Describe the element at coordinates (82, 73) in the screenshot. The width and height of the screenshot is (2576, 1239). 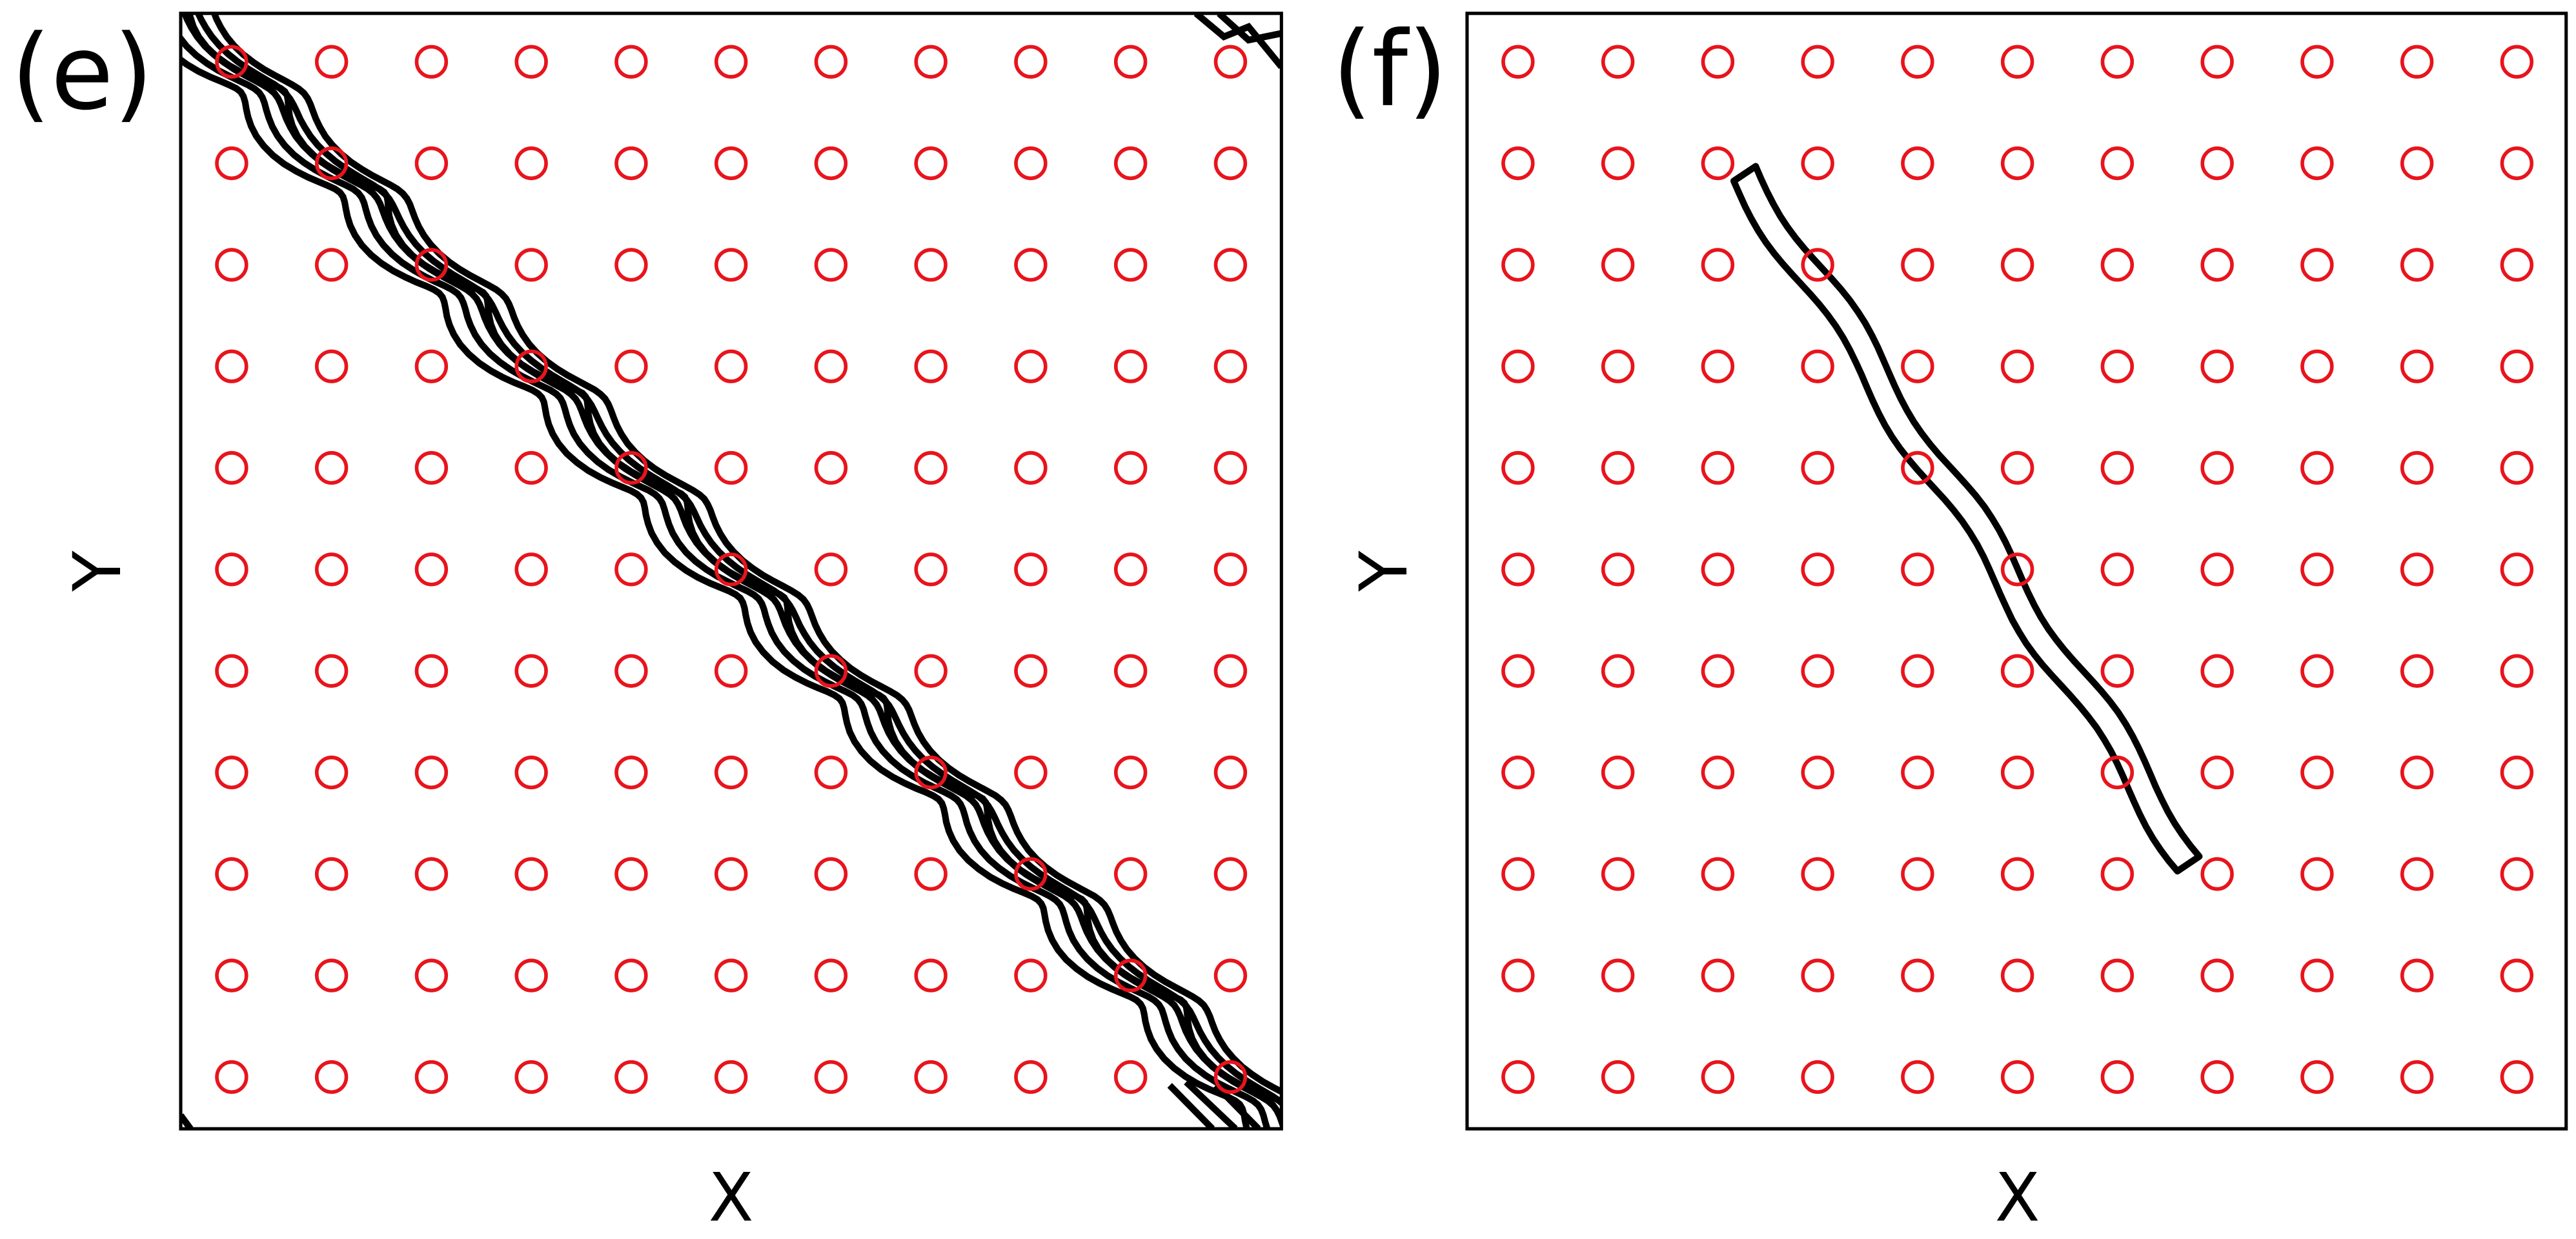
I see `panel-label: (e)` at that location.